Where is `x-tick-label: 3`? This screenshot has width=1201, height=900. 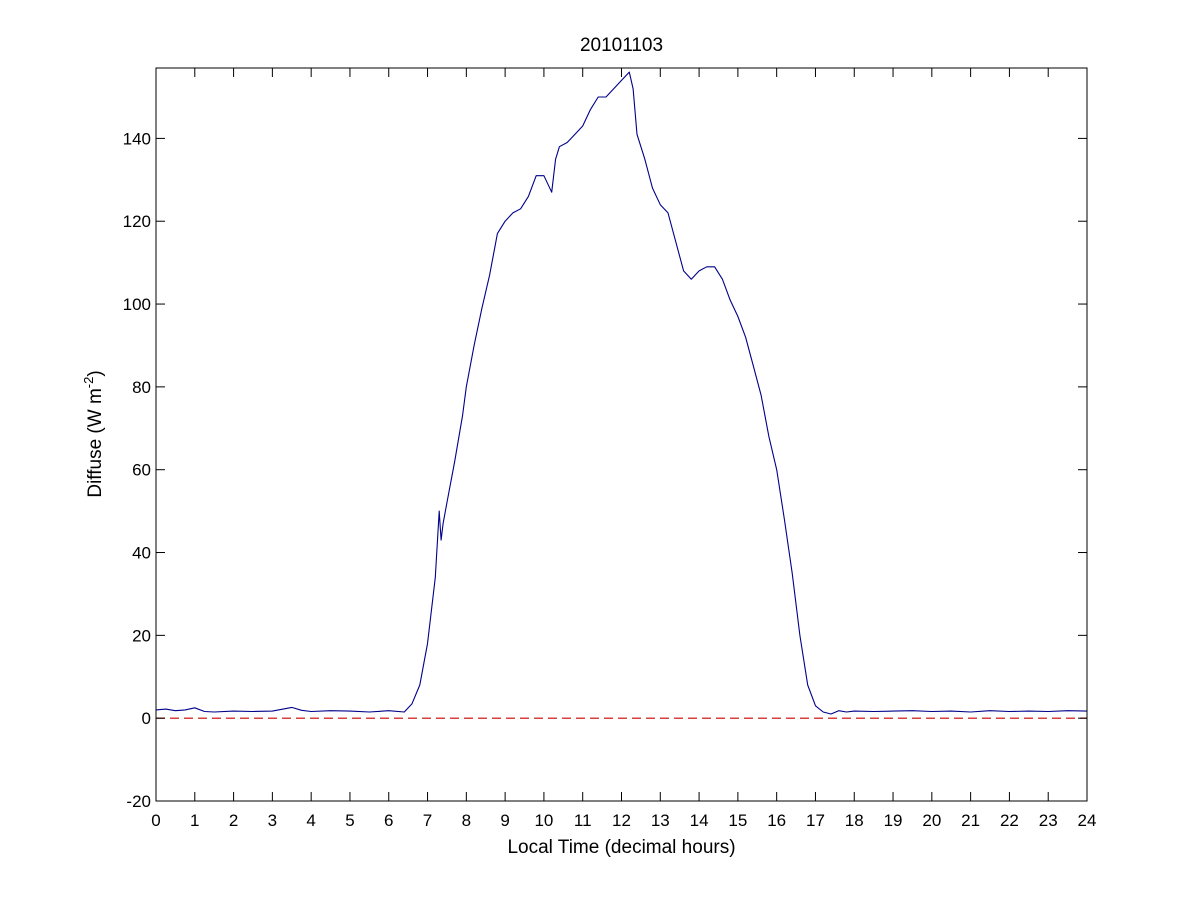 x-tick-label: 3 is located at coordinates (272, 820).